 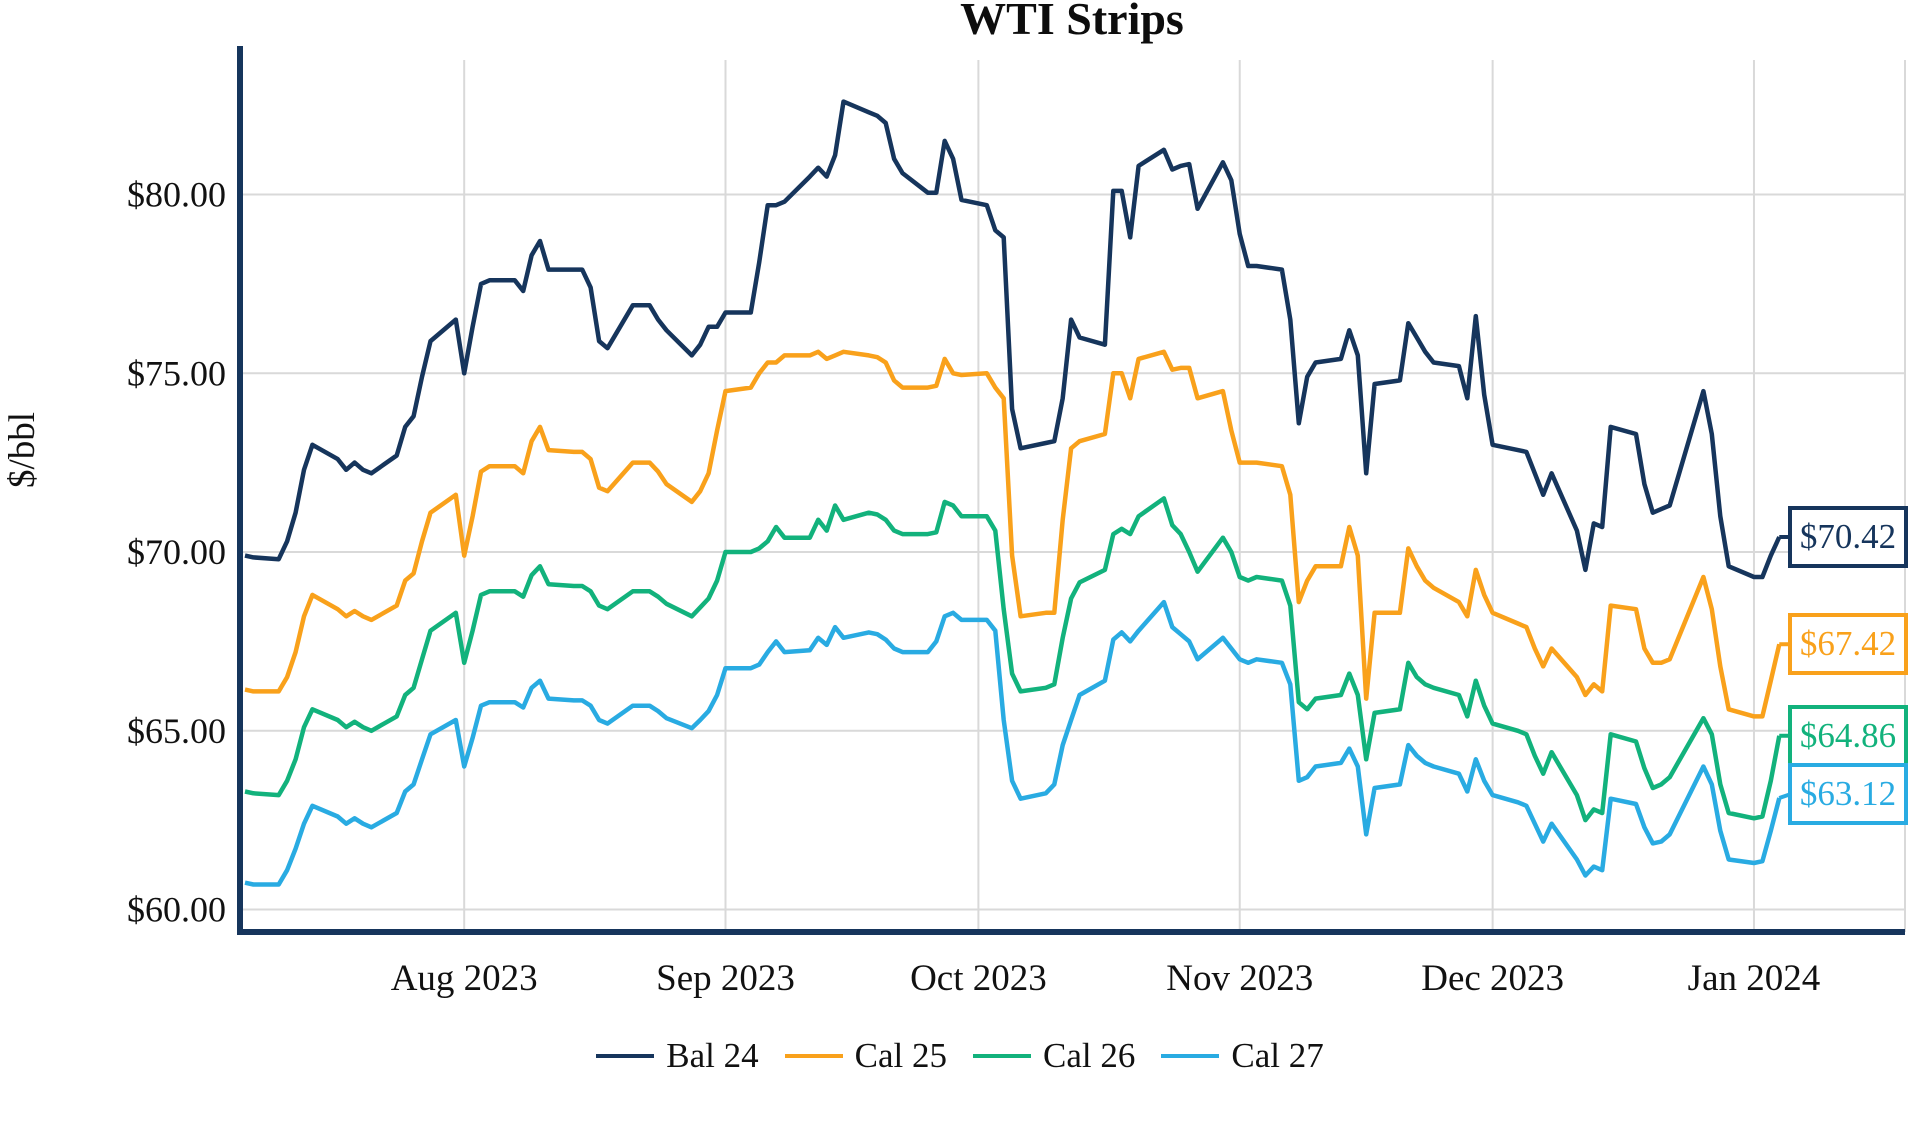 What do you see at coordinates (712, 1055) in the screenshot?
I see `legend-label: Bal 24` at bounding box center [712, 1055].